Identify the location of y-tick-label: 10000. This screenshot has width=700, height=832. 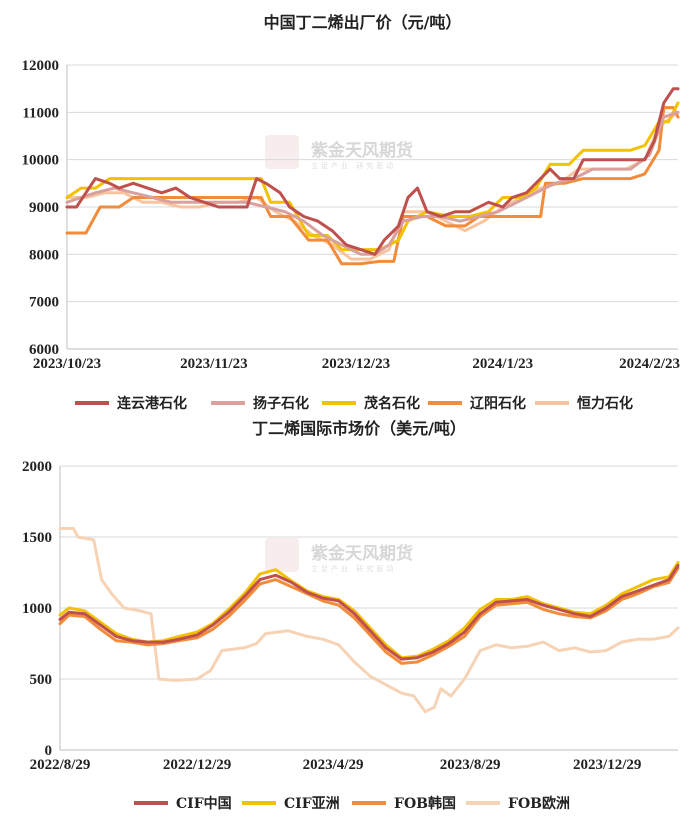
(41, 161).